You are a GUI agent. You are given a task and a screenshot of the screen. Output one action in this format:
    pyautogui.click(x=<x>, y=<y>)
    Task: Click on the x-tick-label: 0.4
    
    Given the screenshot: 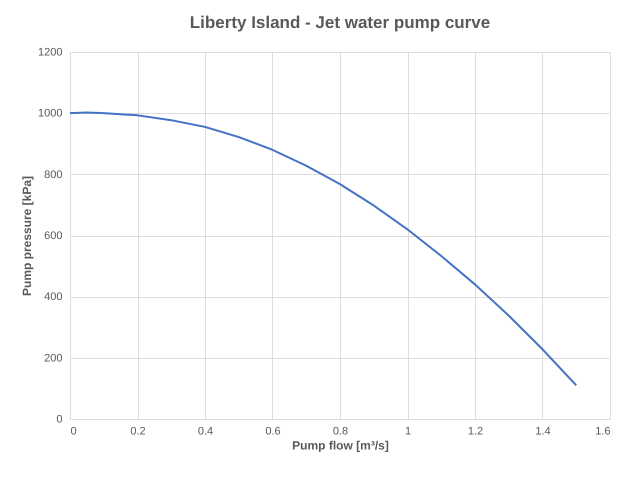 What is the action you would take?
    pyautogui.click(x=206, y=432)
    